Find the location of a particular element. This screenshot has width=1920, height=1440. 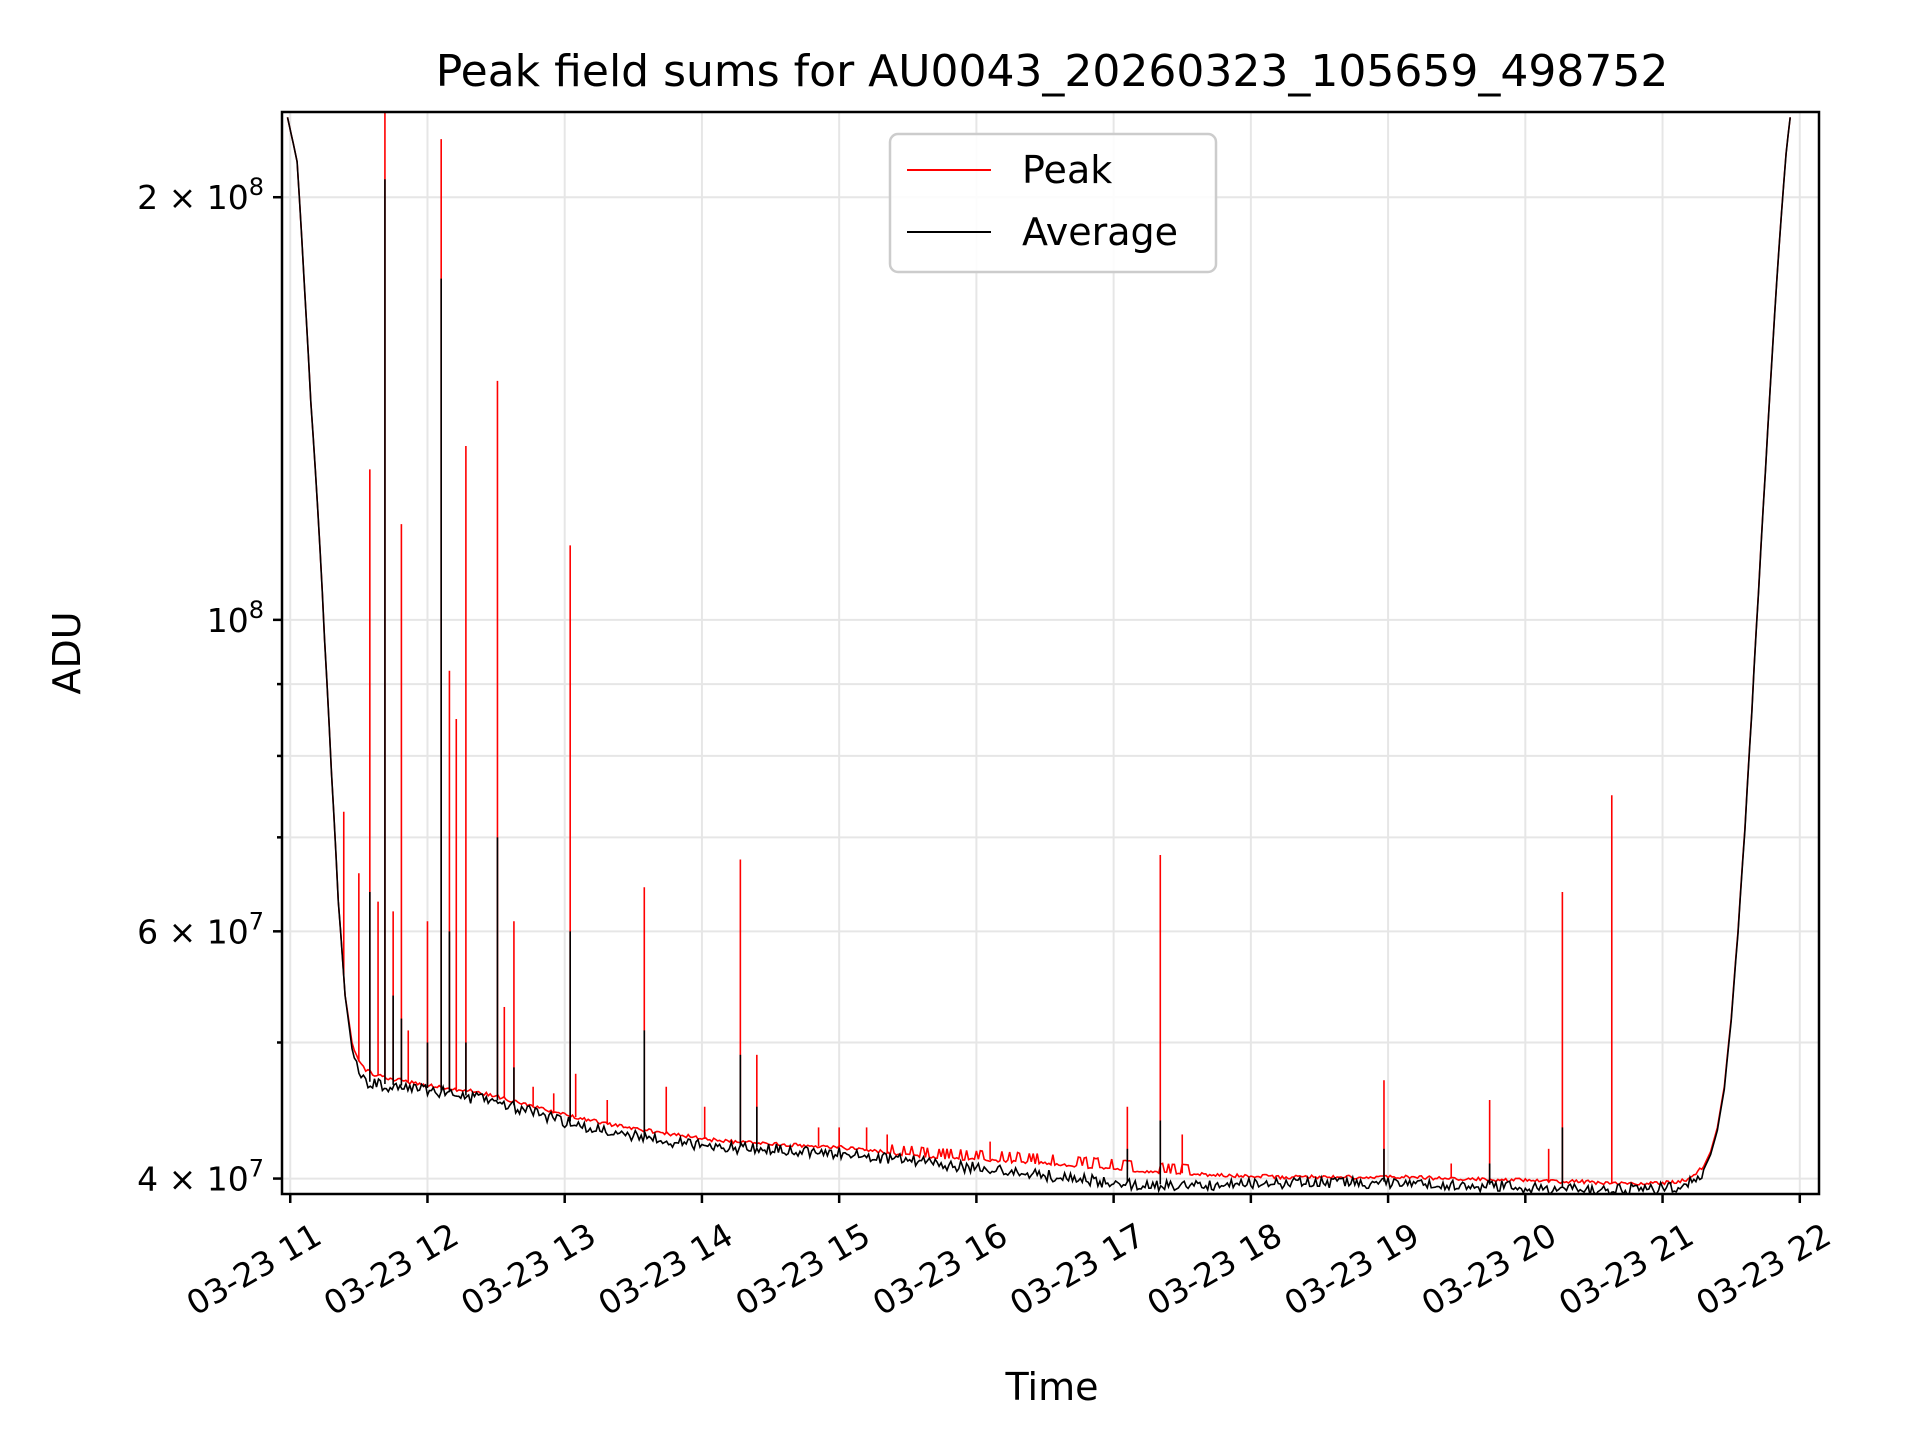

y-axis-label: ADU is located at coordinates (67, 652).